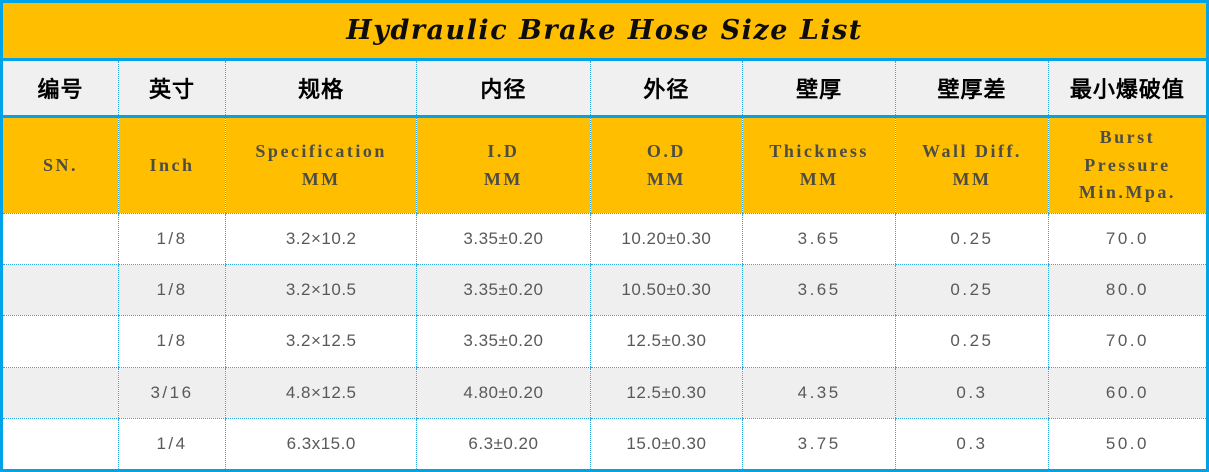  I want to click on col-header-walldiff-cn: 壁厚差, so click(972, 89).